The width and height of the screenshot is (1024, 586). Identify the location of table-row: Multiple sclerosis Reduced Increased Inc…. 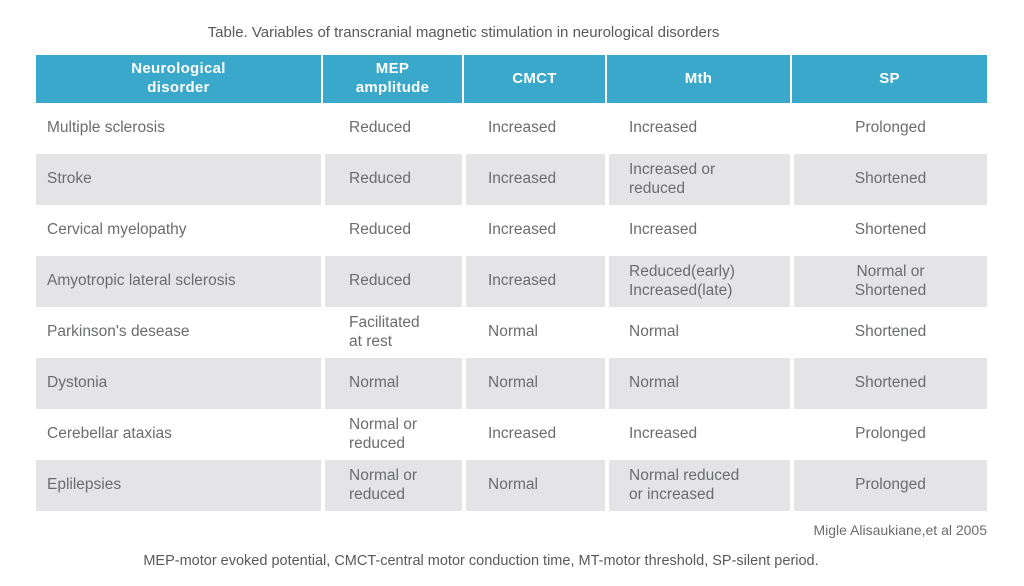
(511, 128).